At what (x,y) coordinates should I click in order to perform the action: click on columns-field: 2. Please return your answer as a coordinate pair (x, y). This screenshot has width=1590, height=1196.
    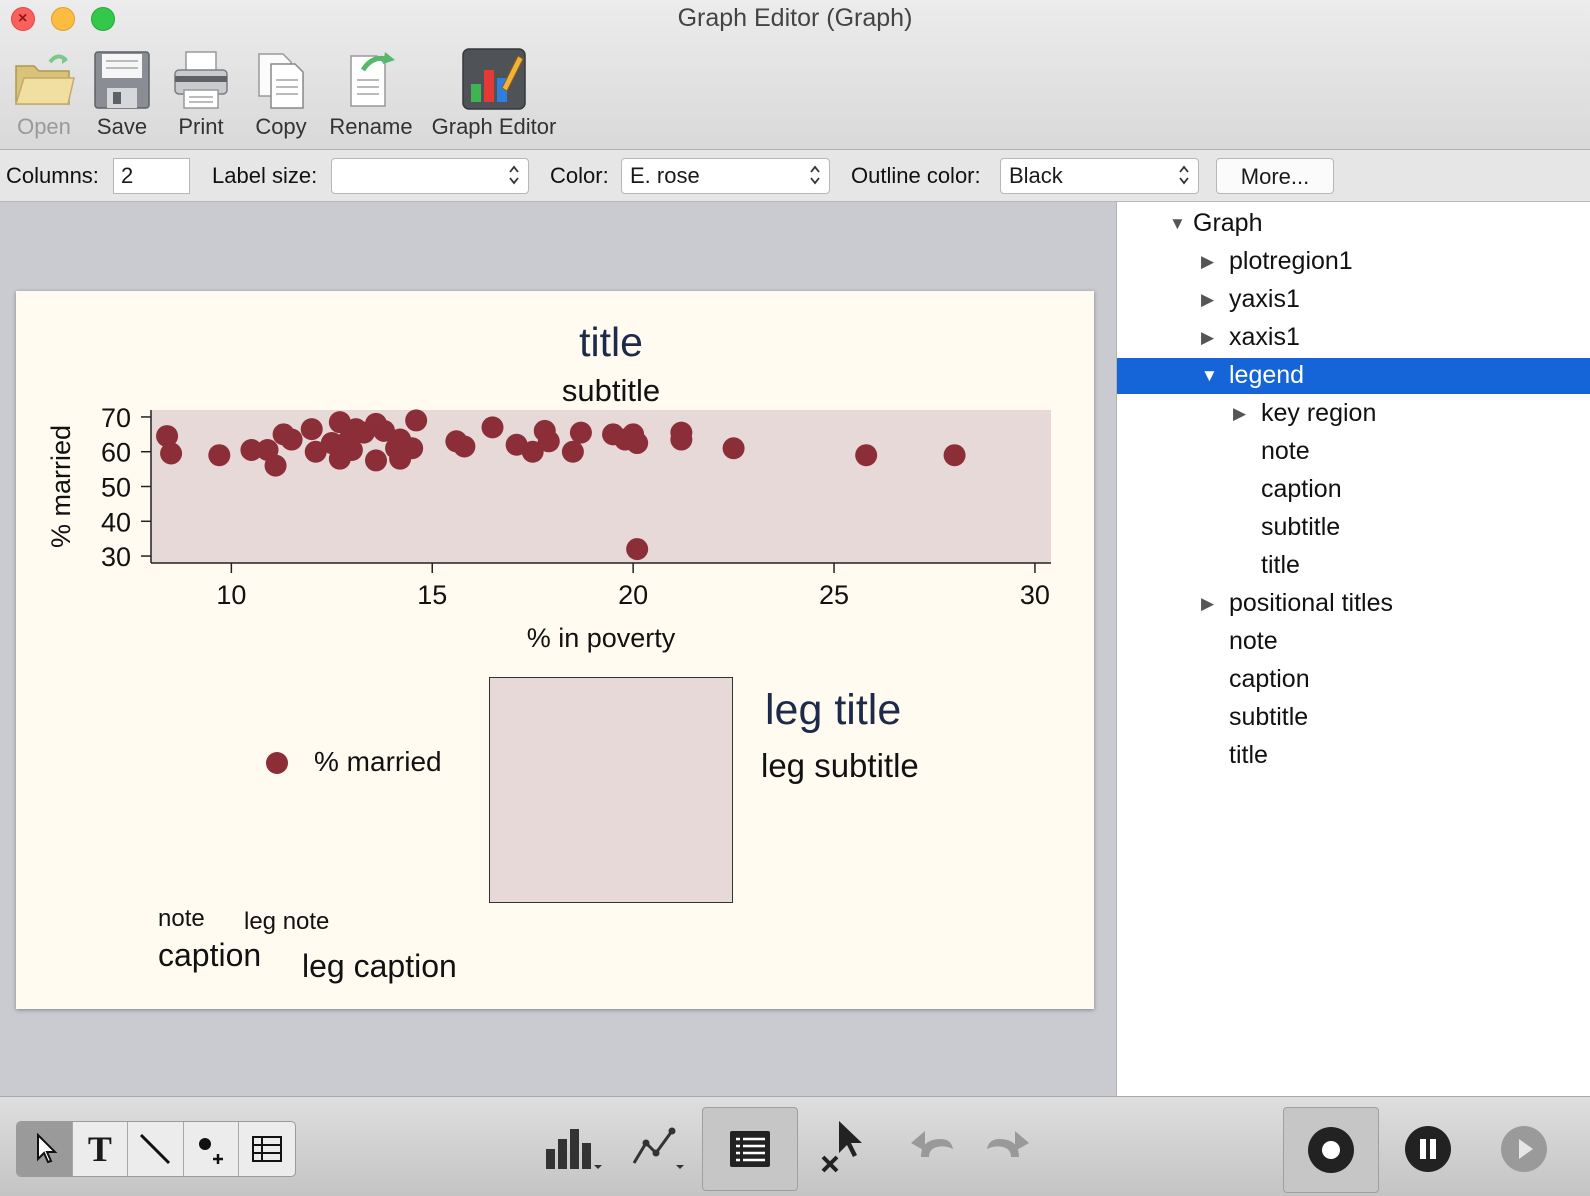
    Looking at the image, I should click on (151, 176).